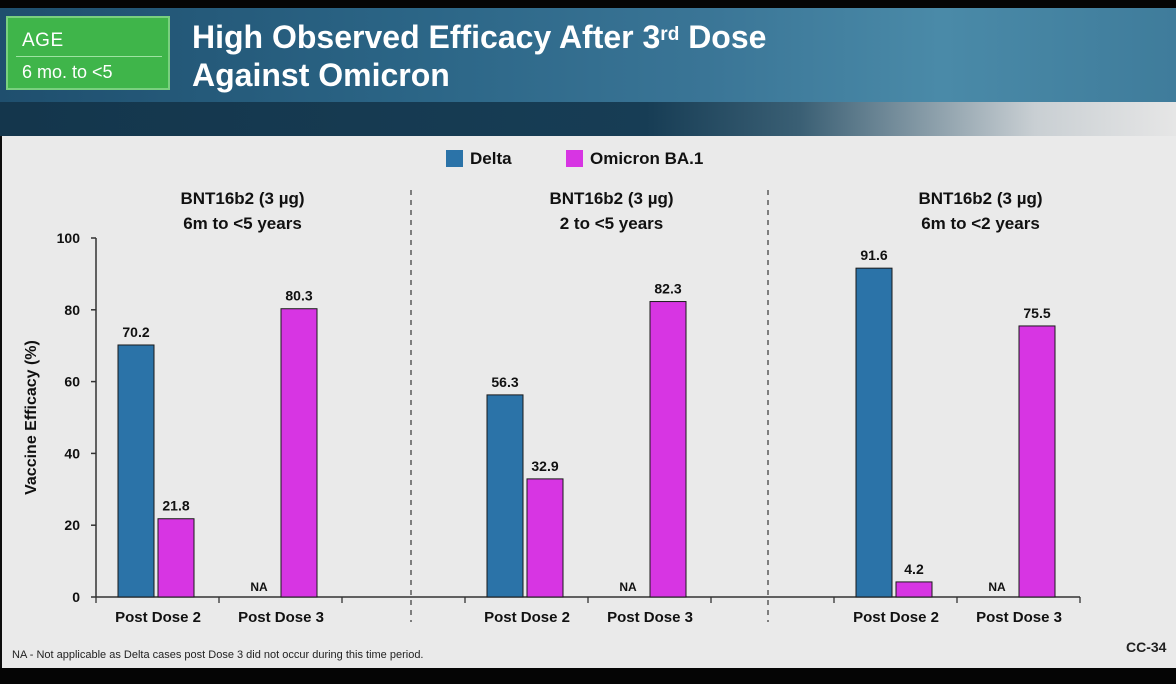 This screenshot has width=1176, height=684. What do you see at coordinates (175, 506) in the screenshot?
I see `bar-value-label: 21.8` at bounding box center [175, 506].